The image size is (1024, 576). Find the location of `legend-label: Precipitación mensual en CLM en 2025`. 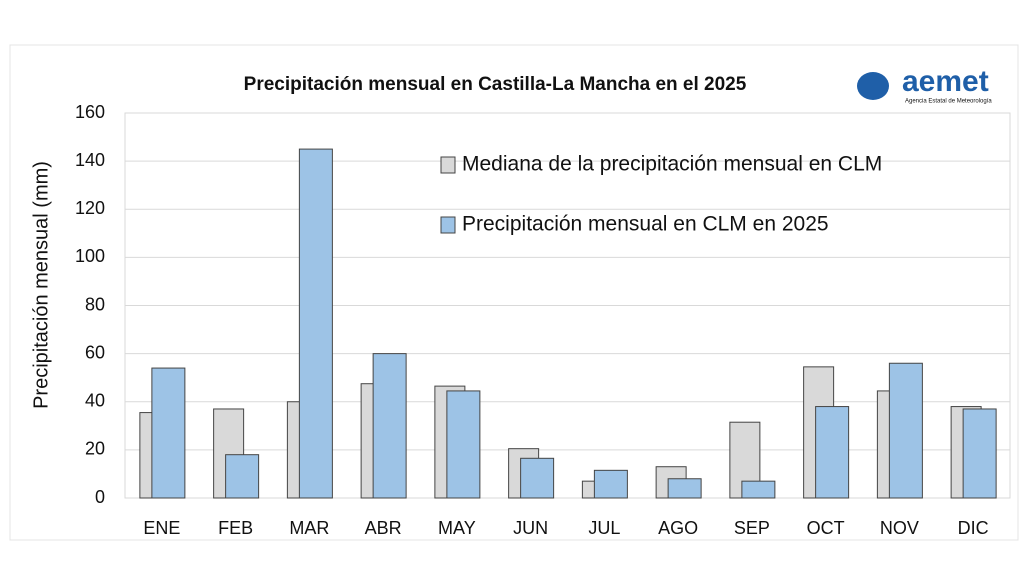

legend-label: Precipitación mensual en CLM en 2025 is located at coordinates (645, 224).